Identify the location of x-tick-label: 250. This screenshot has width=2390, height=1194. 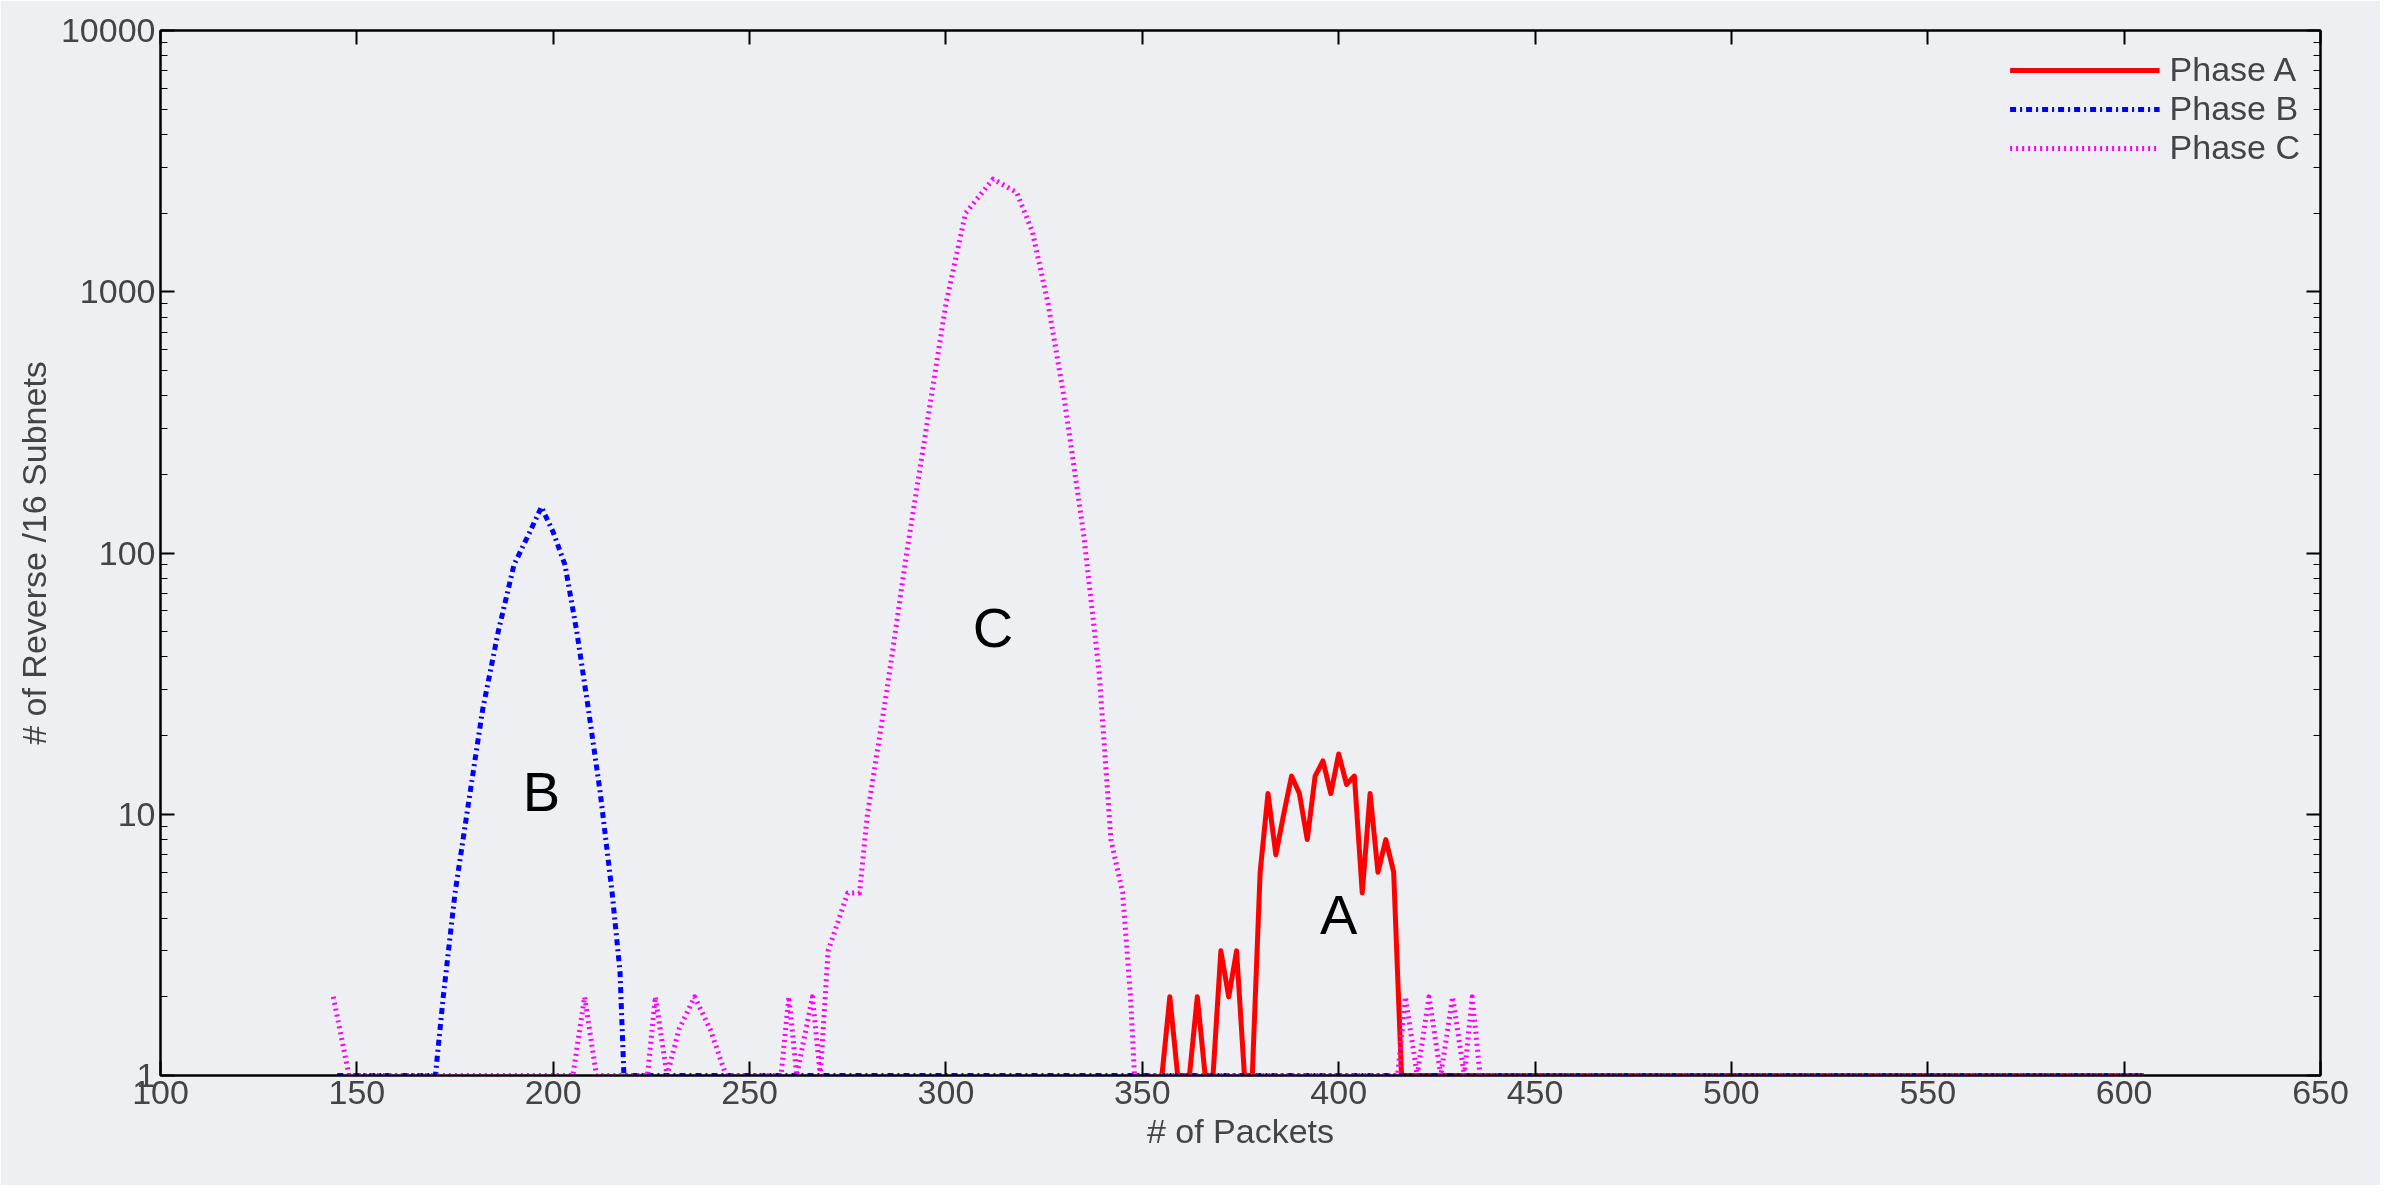
(749, 1091).